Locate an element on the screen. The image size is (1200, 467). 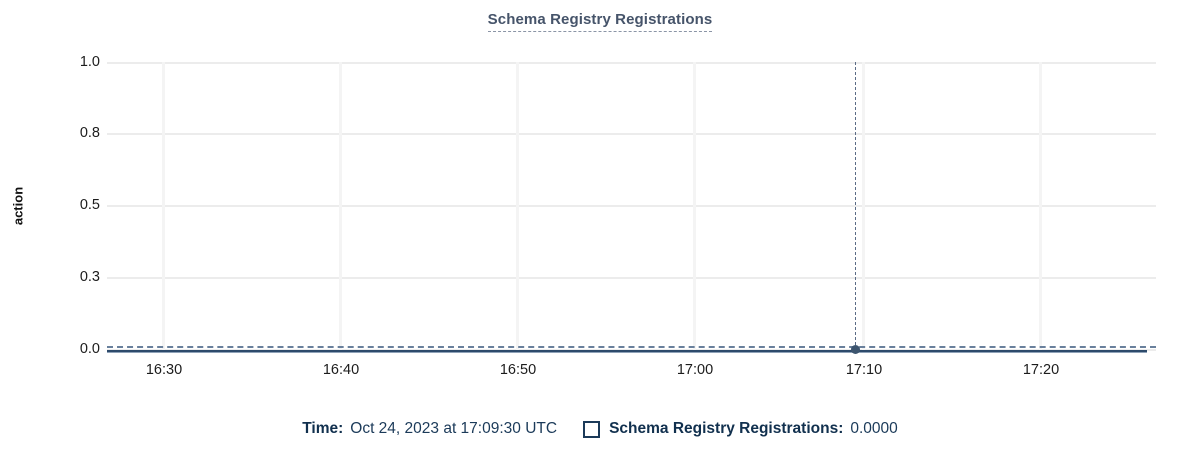
gridline-horizontal-0.3 is located at coordinates (631, 278).